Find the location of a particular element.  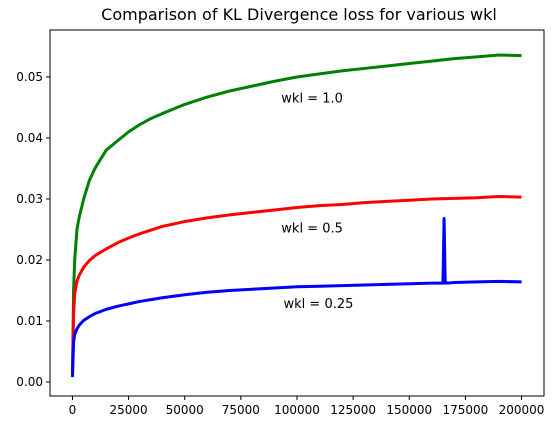

y-tick-label: 0.03 is located at coordinates (29, 199).